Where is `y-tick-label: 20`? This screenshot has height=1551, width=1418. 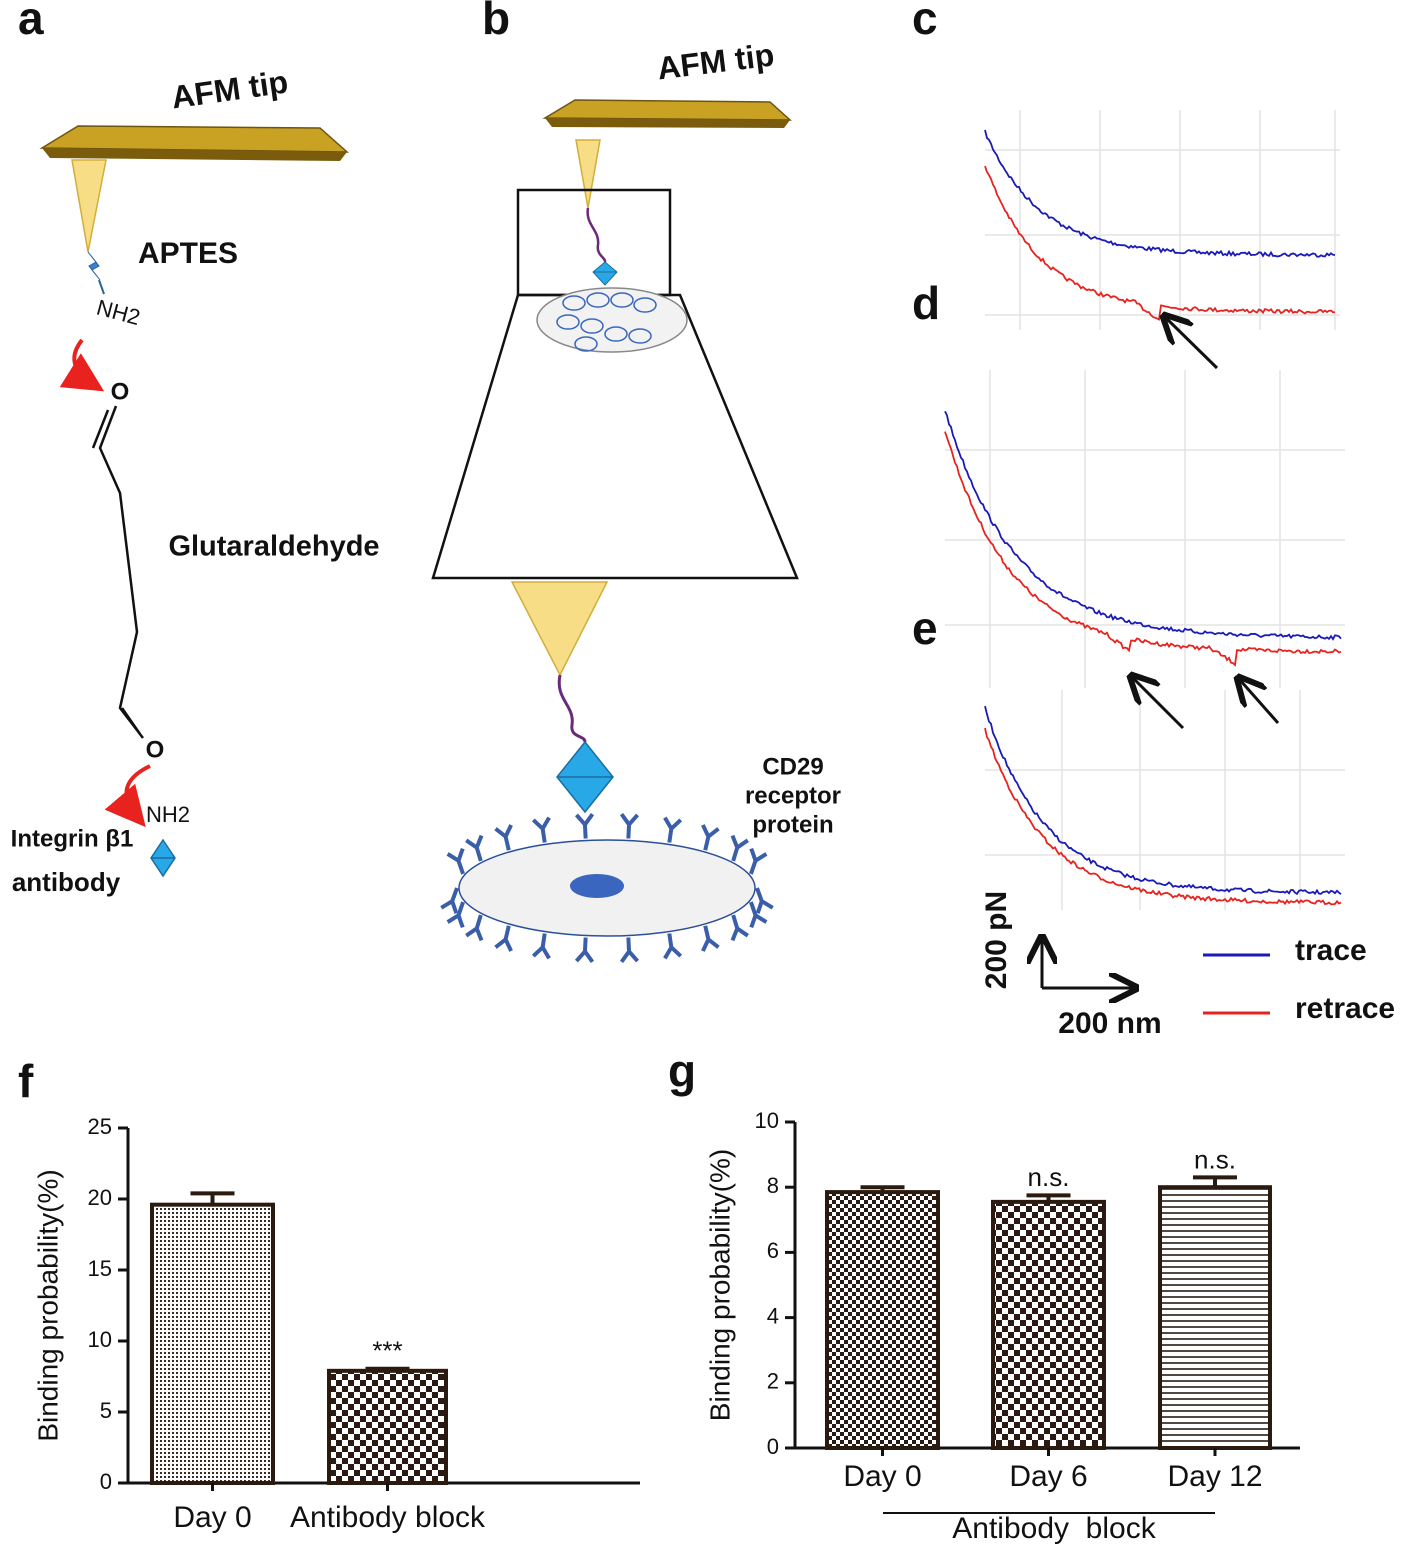 y-tick-label: 20 is located at coordinates (100, 1197).